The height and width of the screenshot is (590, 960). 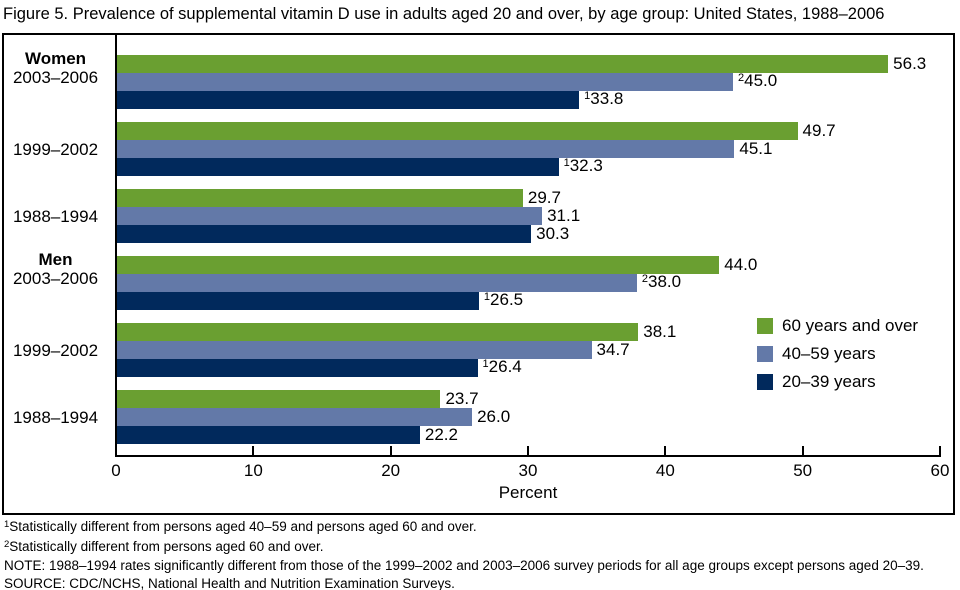 What do you see at coordinates (544, 197) in the screenshot?
I see `bar-value-label: 29.7` at bounding box center [544, 197].